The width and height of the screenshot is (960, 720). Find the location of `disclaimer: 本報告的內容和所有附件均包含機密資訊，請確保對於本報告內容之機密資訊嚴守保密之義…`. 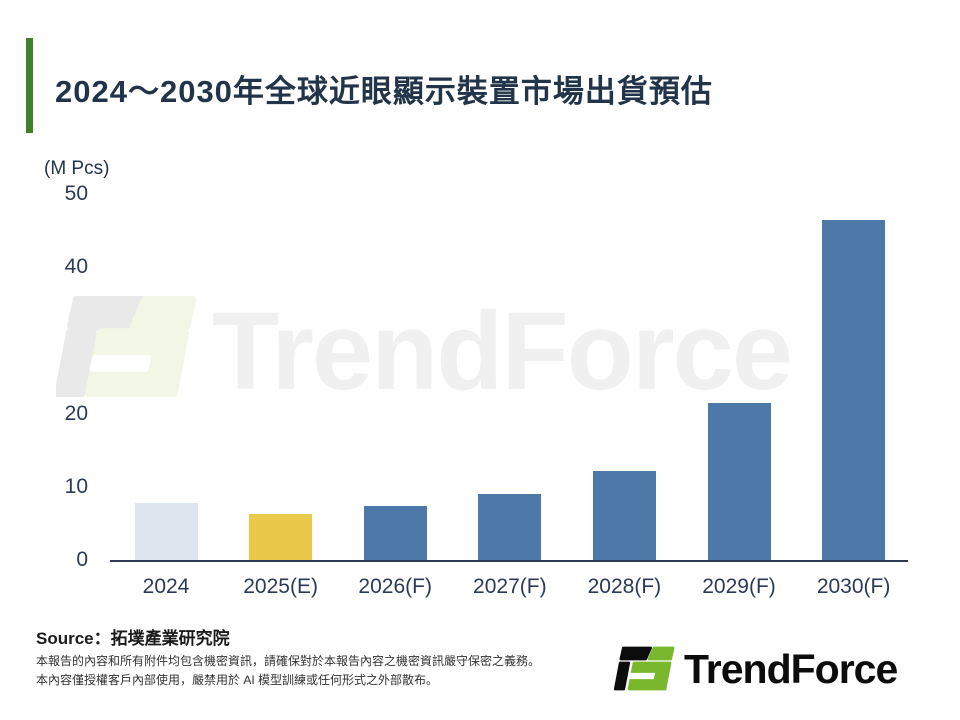

disclaimer: 本報告的內容和所有附件均包含機密資訊，請確保對於本報告內容之機密資訊嚴守保密之義… is located at coordinates (288, 671).